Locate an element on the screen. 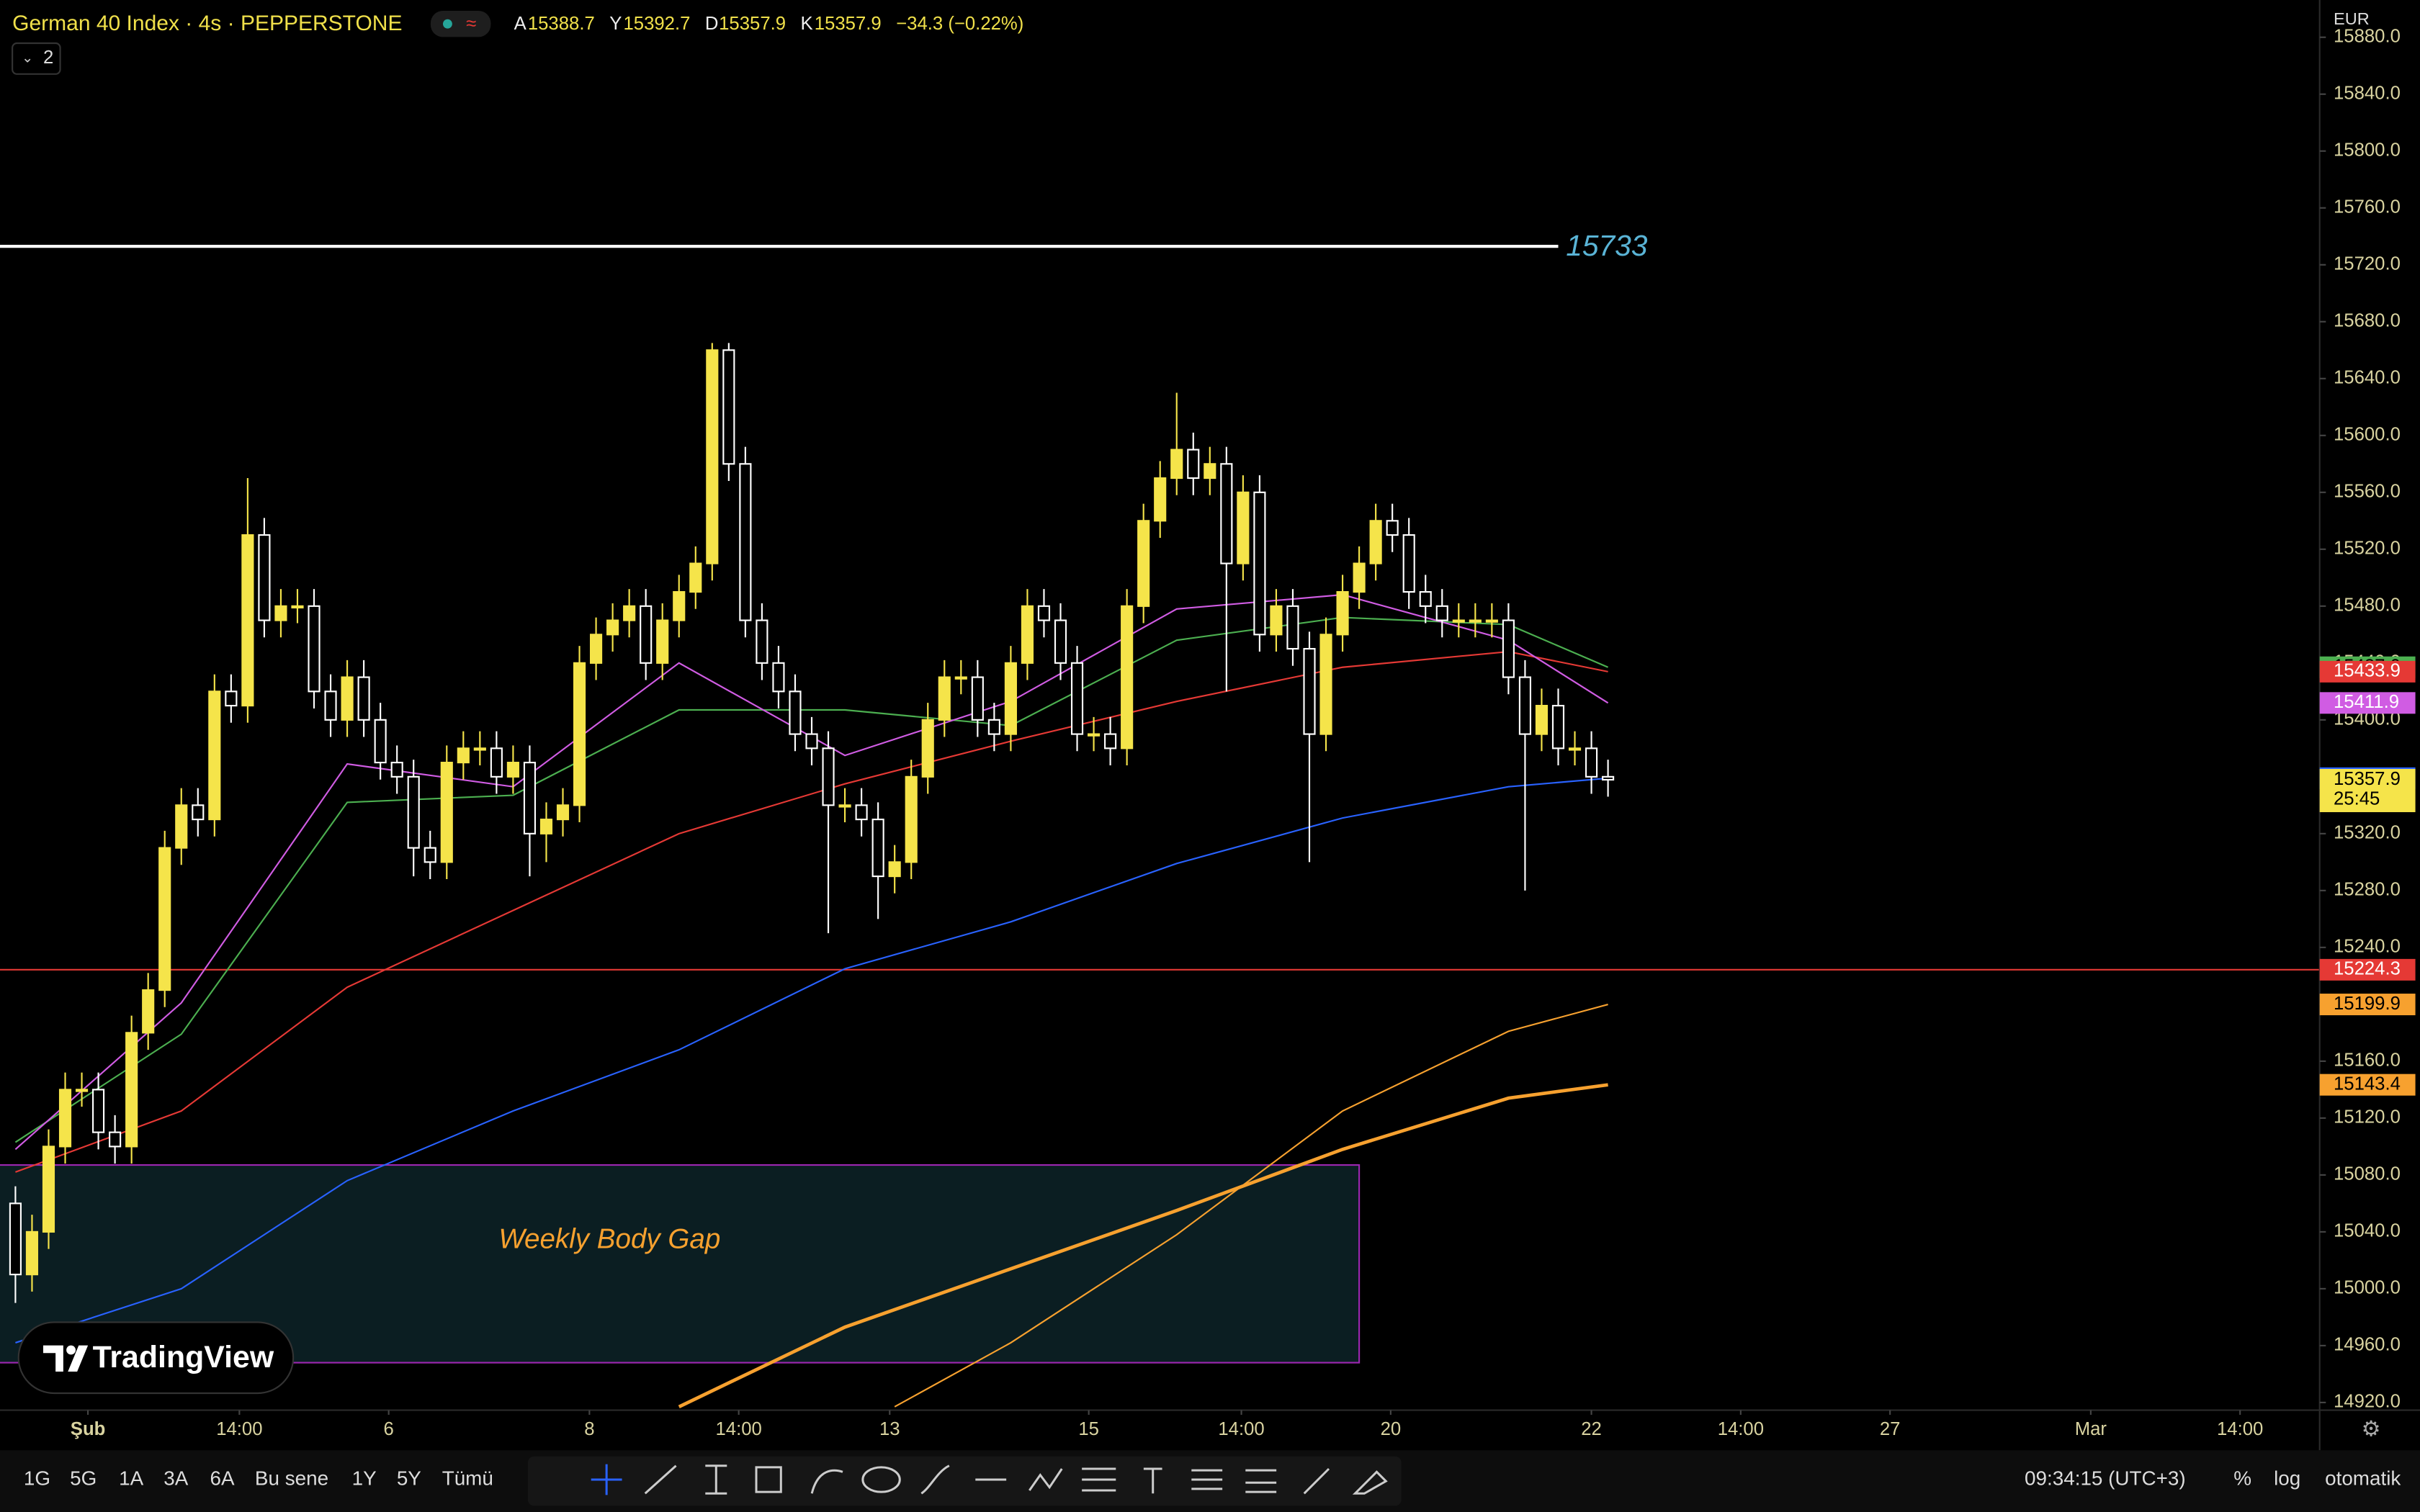 The height and width of the screenshot is (1512, 2420). ohlc-value: 15357.9 is located at coordinates (848, 24).